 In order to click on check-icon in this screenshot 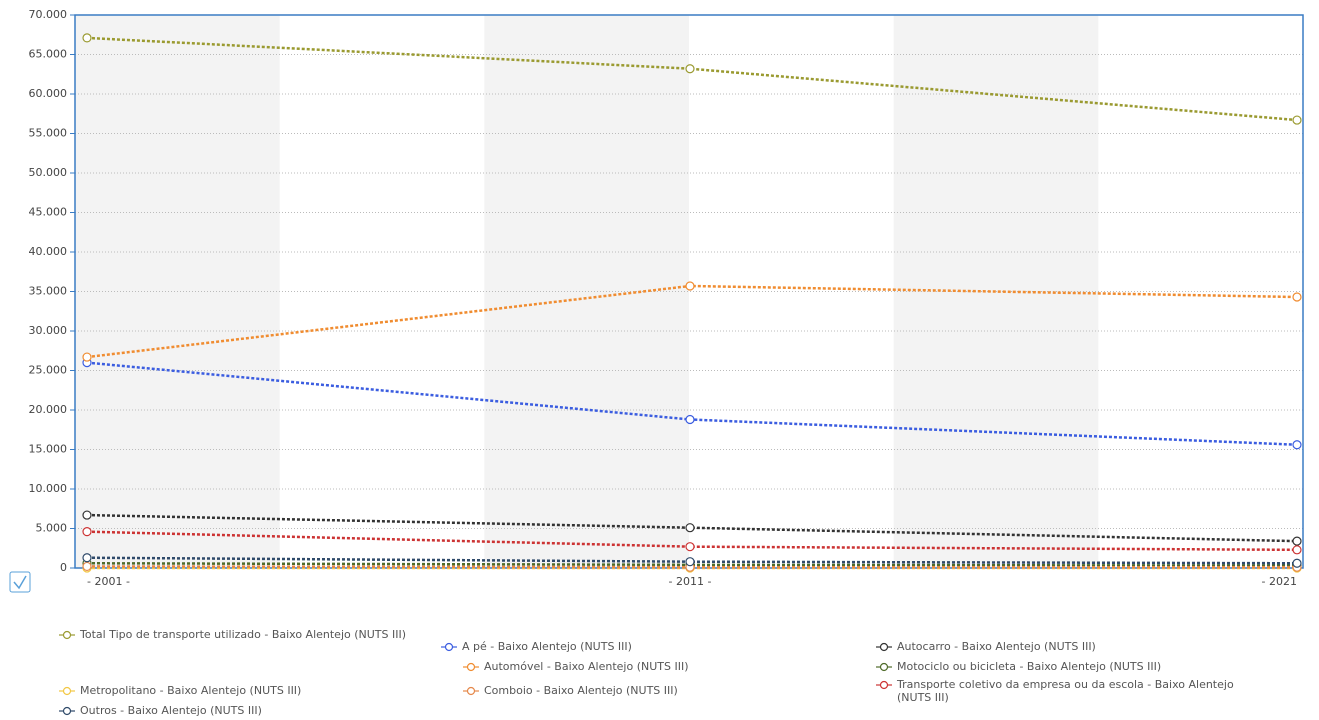, I will do `click(20, 582)`.